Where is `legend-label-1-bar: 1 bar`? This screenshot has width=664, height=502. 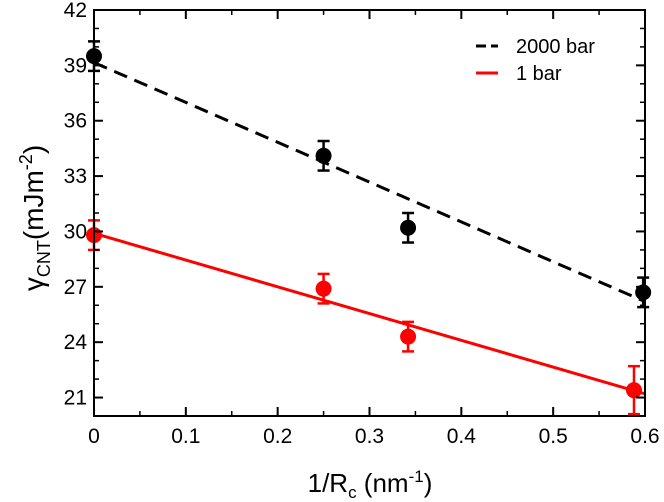 legend-label-1-bar: 1 bar is located at coordinates (539, 74).